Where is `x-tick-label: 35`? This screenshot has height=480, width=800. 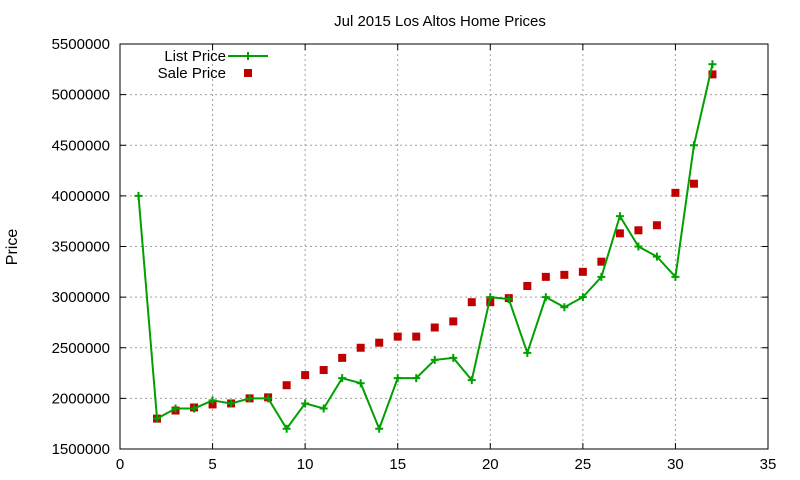
x-tick-label: 35 is located at coordinates (768, 464).